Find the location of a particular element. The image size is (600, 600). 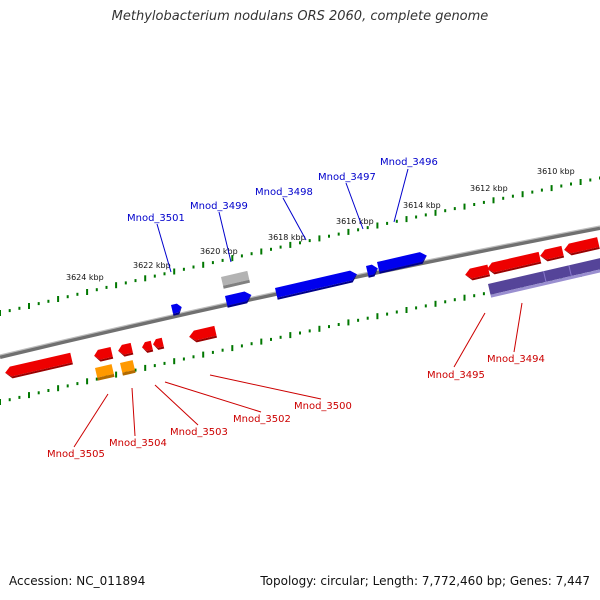

label-mnod-3497: Mnod_3497 is located at coordinates (347, 177).